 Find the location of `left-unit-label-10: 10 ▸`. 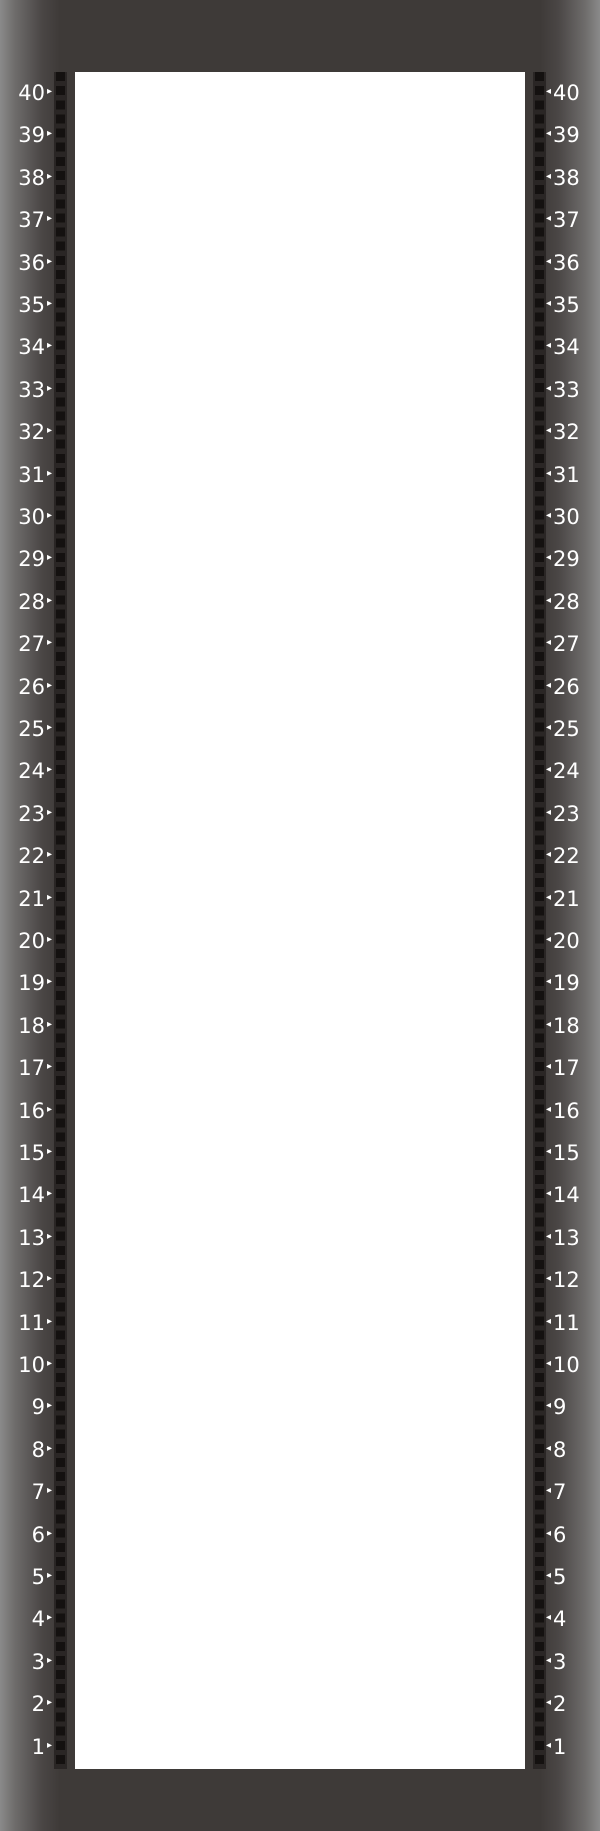

left-unit-label-10: 10 ▸ is located at coordinates (26, 1365).